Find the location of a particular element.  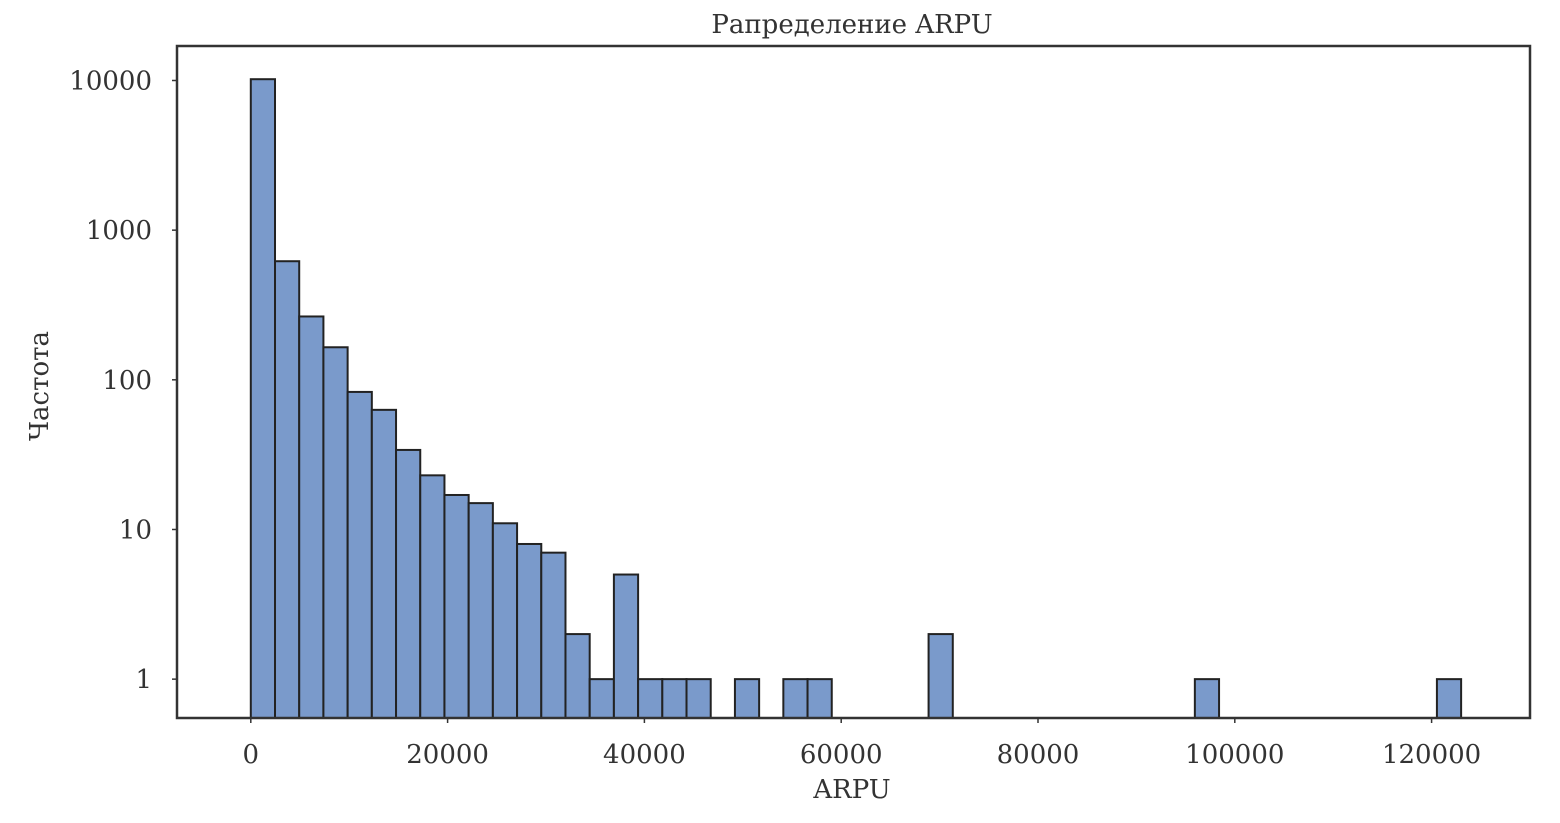

y-axis-label: Частота is located at coordinates (40, 386).